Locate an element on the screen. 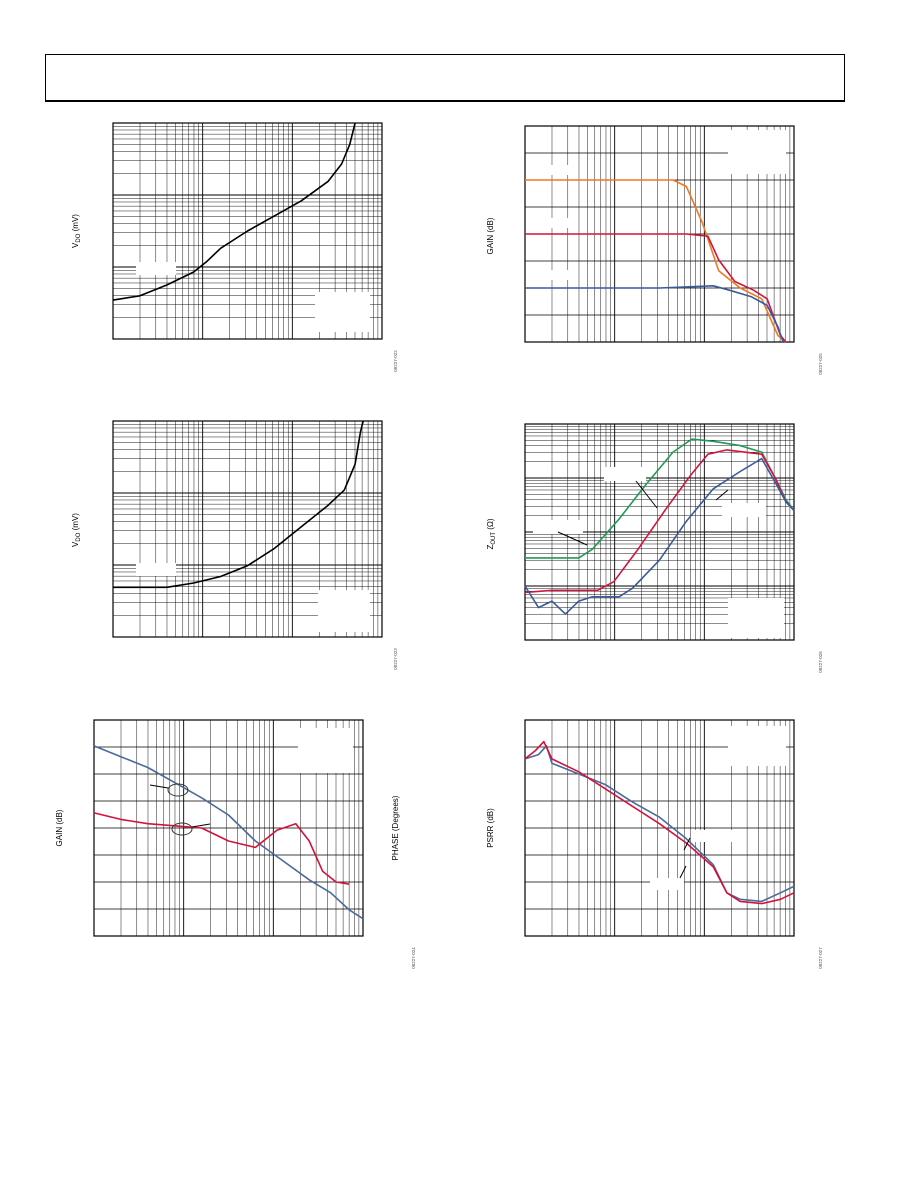  chart-gain-freq: GAIN (dB) 08227-025 is located at coordinates (654, 250).